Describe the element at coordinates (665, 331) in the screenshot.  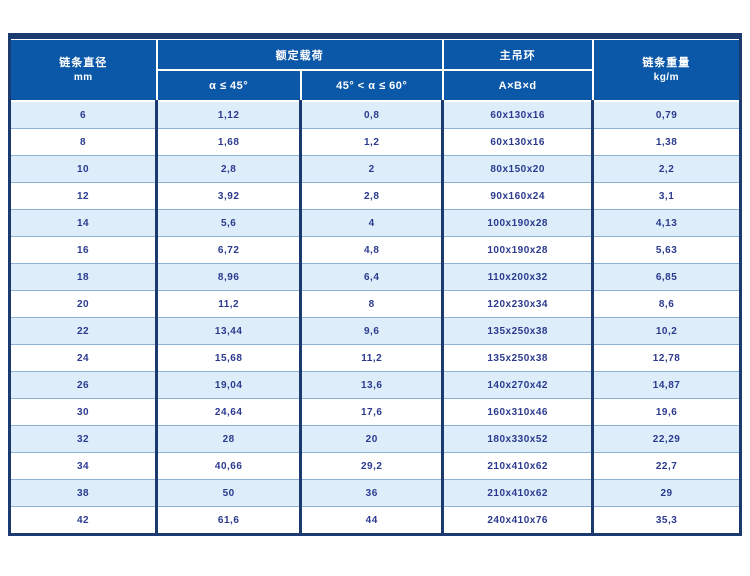
I see `table-cell: 10,2` at that location.